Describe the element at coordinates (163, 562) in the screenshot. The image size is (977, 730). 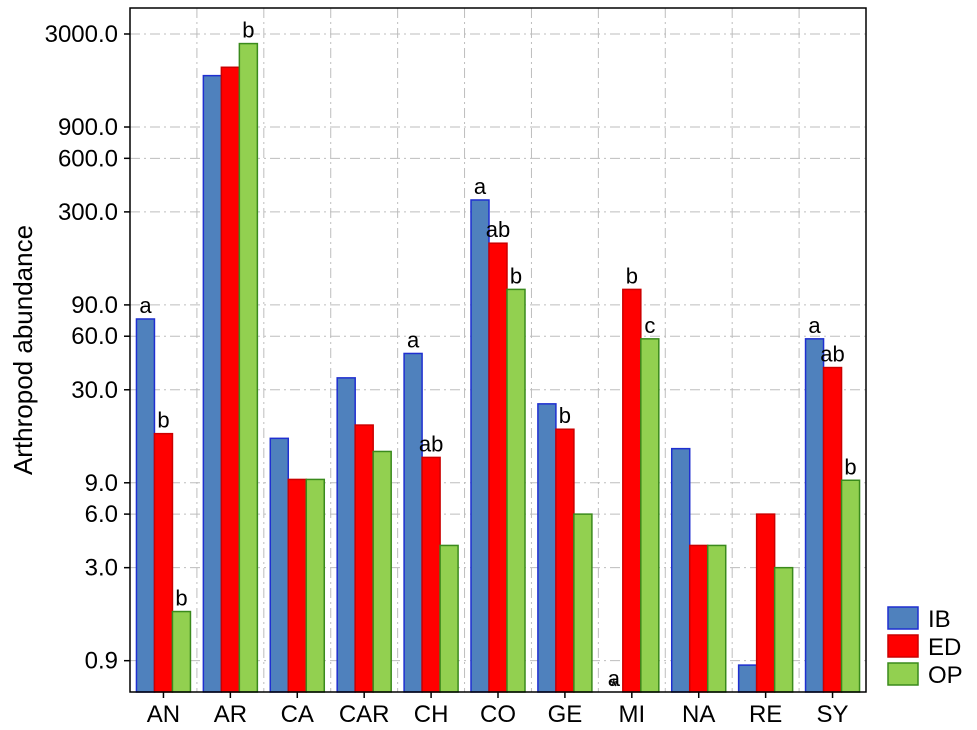
I see `bar-an-ed` at that location.